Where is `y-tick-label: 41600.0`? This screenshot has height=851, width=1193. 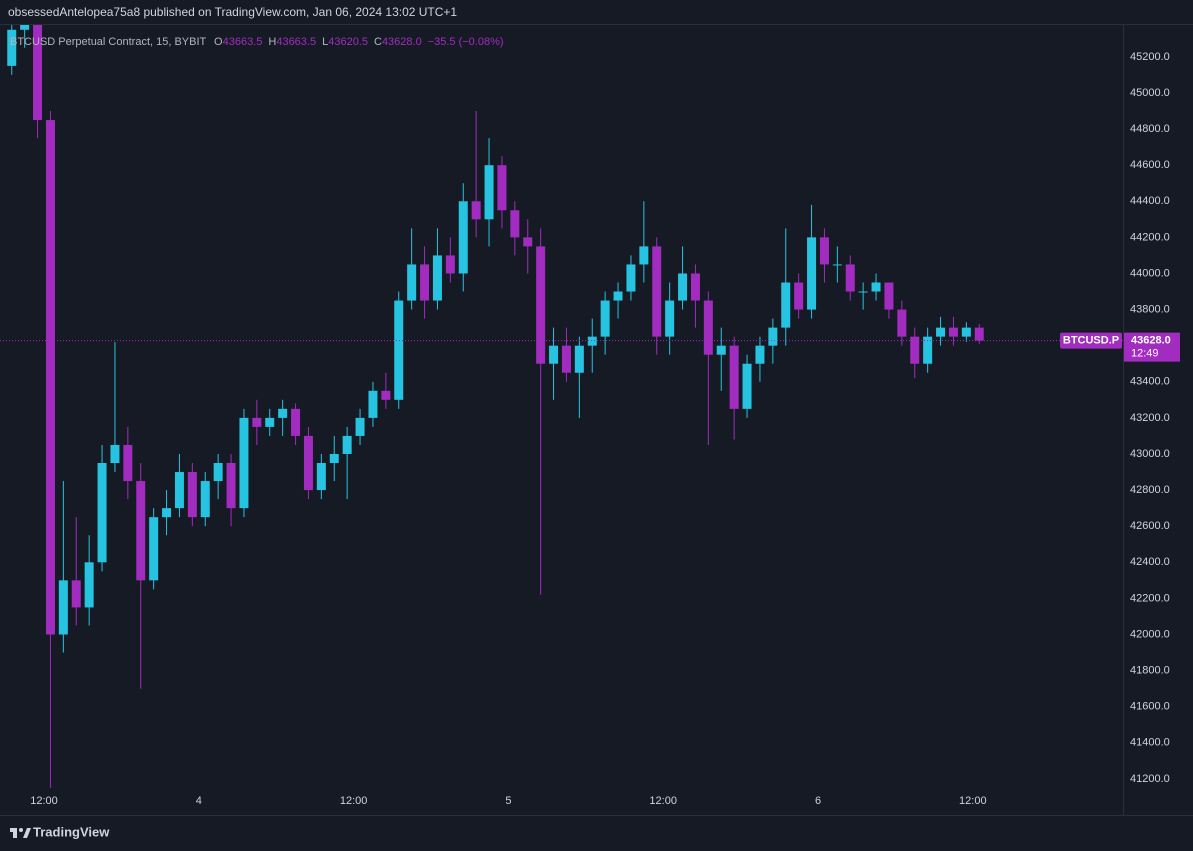
y-tick-label: 41600.0 is located at coordinates (1150, 707).